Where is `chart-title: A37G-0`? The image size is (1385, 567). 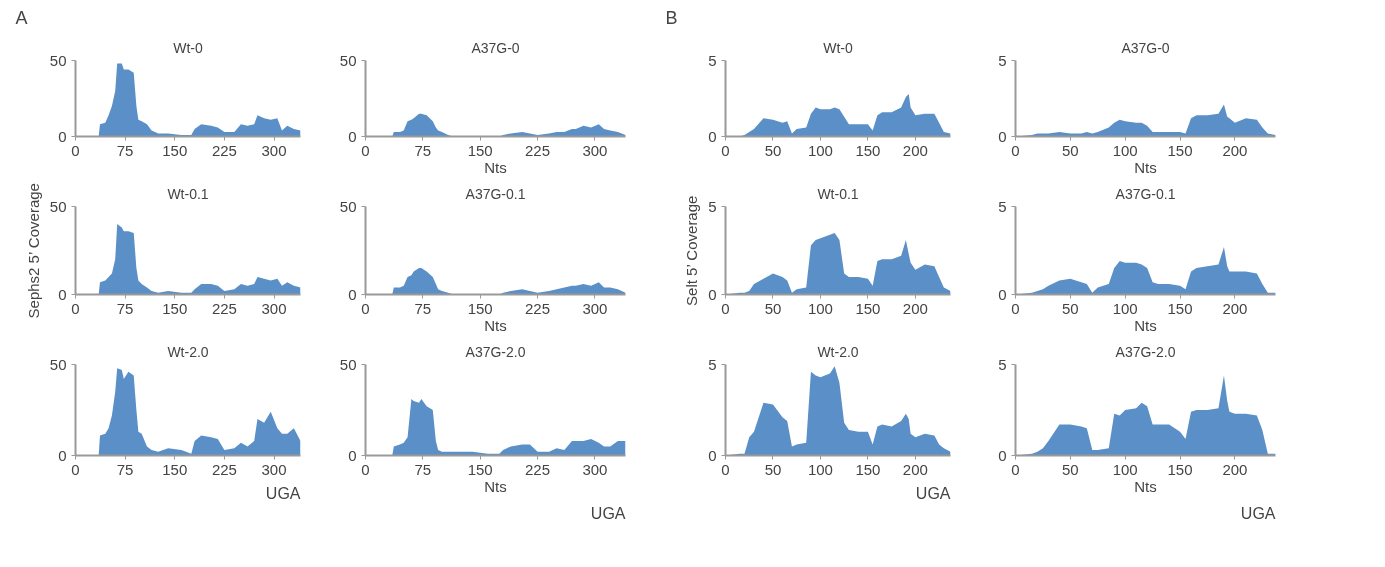
chart-title: A37G-0 is located at coordinates (495, 47).